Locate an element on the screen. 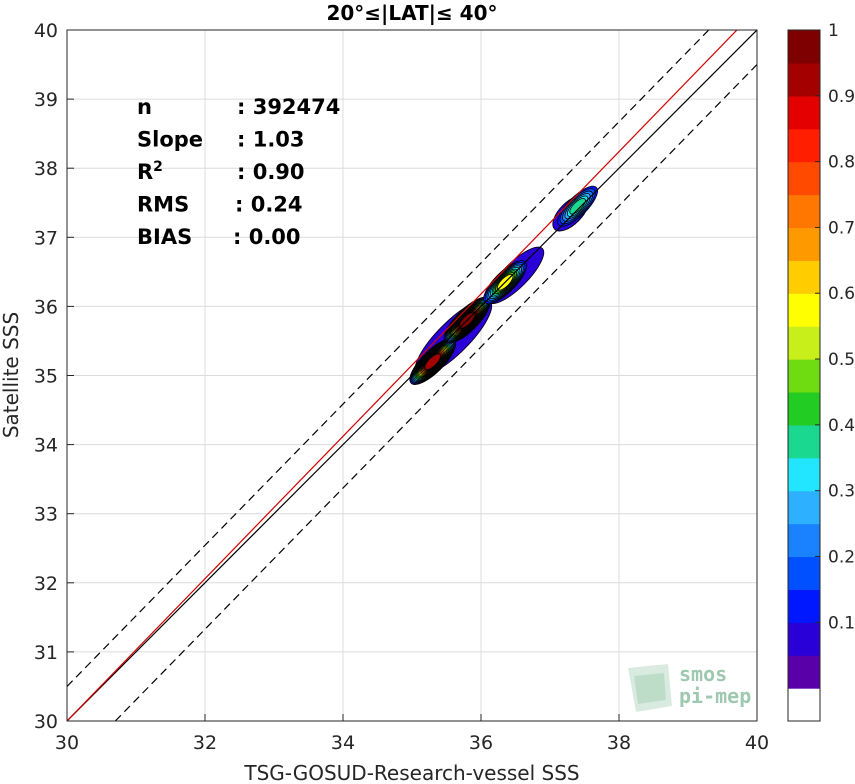  y-tick-label: 37 is located at coordinates (46, 238).